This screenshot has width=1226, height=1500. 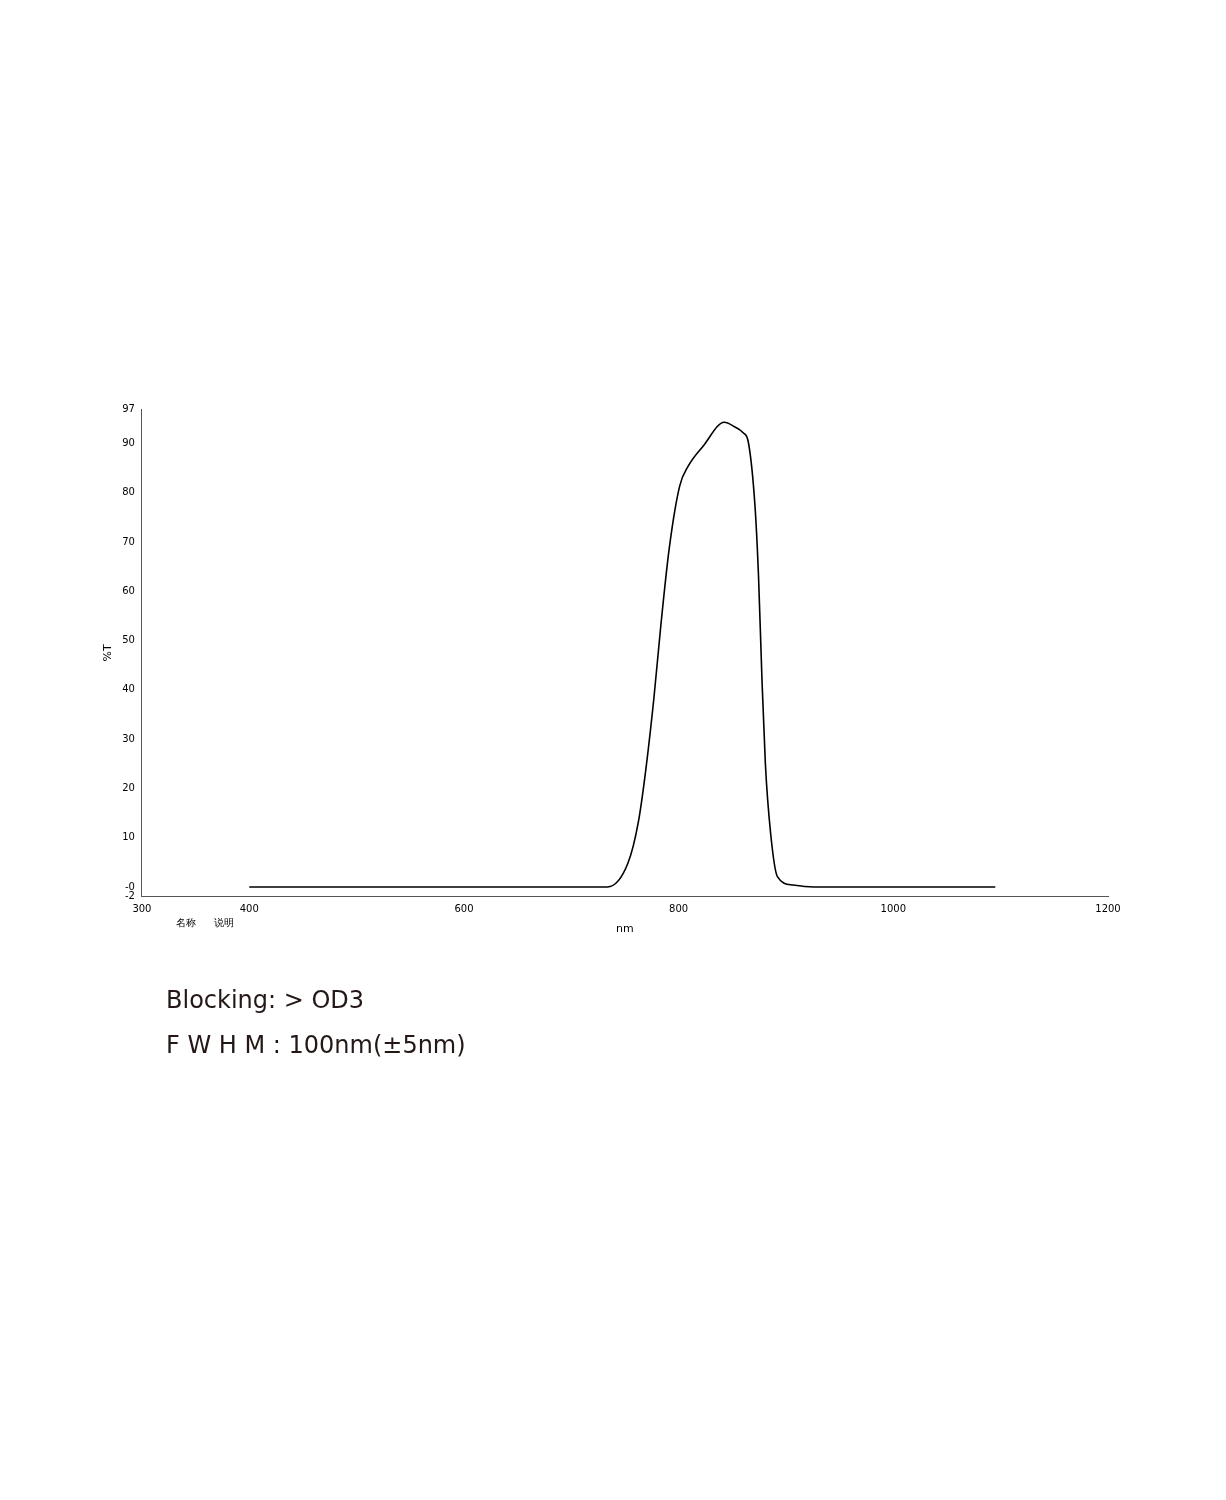 What do you see at coordinates (128, 408) in the screenshot?
I see `y-tick-label: 97` at bounding box center [128, 408].